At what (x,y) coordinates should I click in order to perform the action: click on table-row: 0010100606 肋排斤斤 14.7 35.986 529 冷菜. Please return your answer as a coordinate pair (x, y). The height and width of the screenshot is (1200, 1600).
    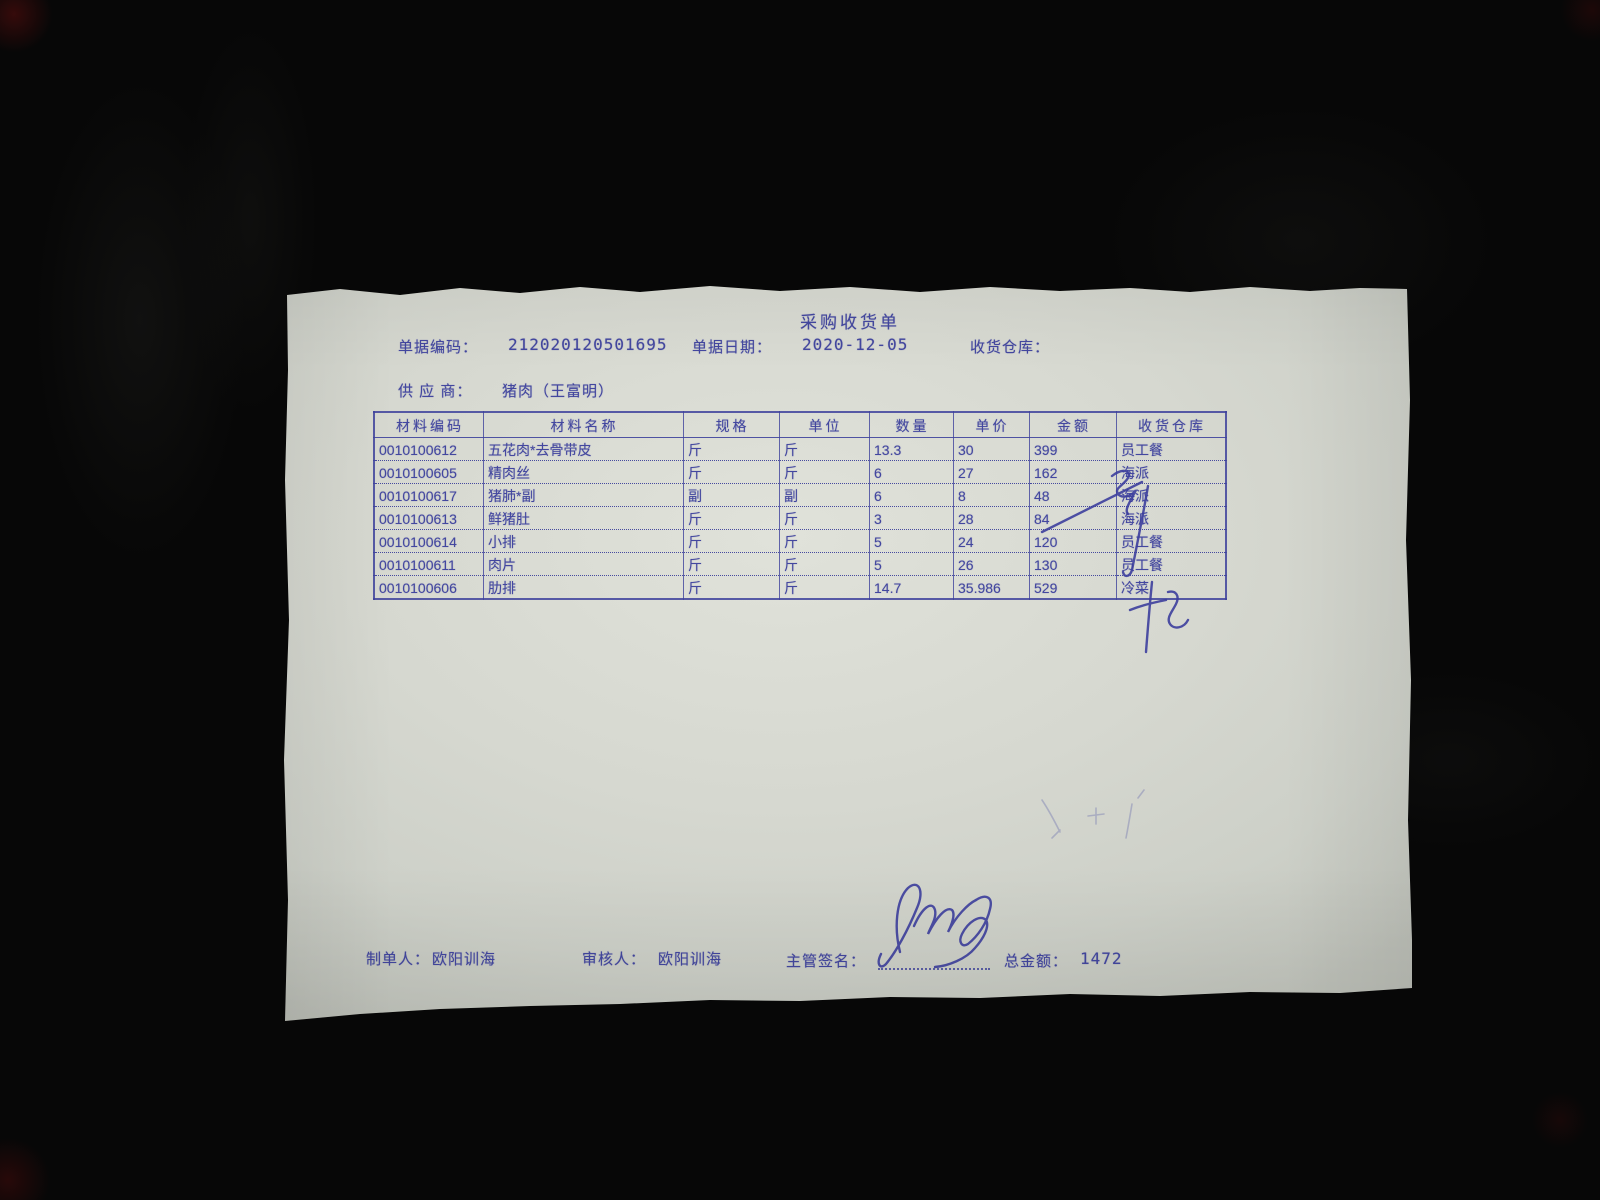
    Looking at the image, I should click on (800, 587).